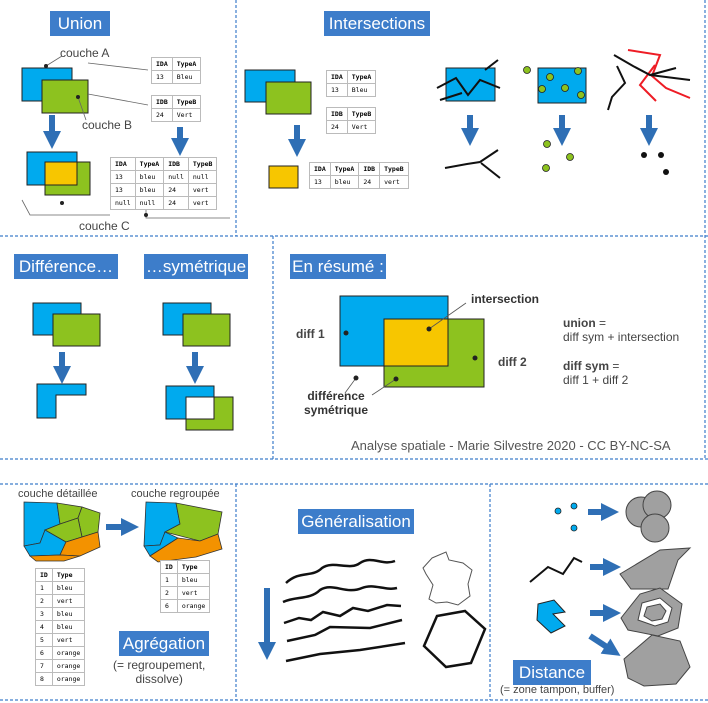 This screenshot has width=708, height=703. What do you see at coordinates (196, 266) in the screenshot?
I see `title-symetrique: …symétrique` at bounding box center [196, 266].